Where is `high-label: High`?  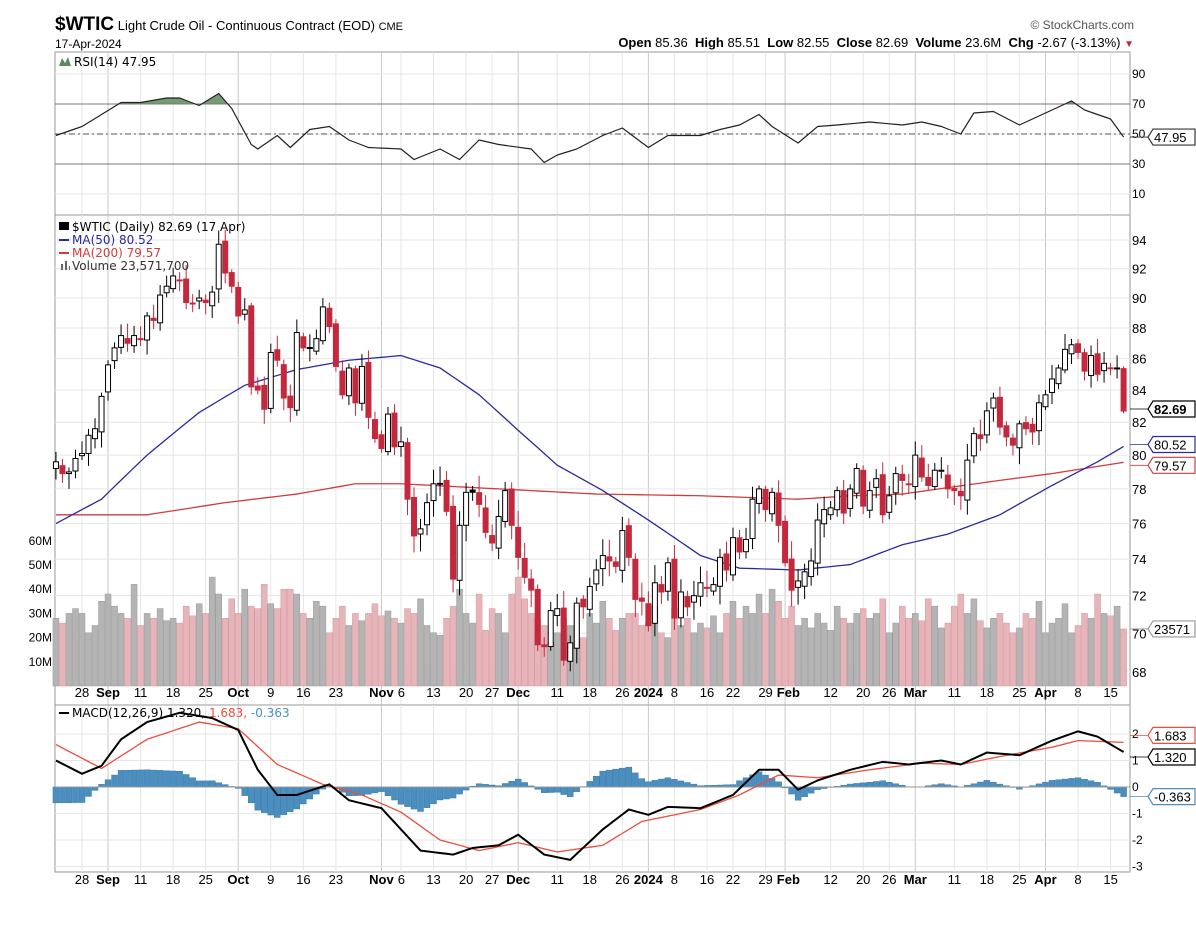
high-label: High is located at coordinates (709, 42).